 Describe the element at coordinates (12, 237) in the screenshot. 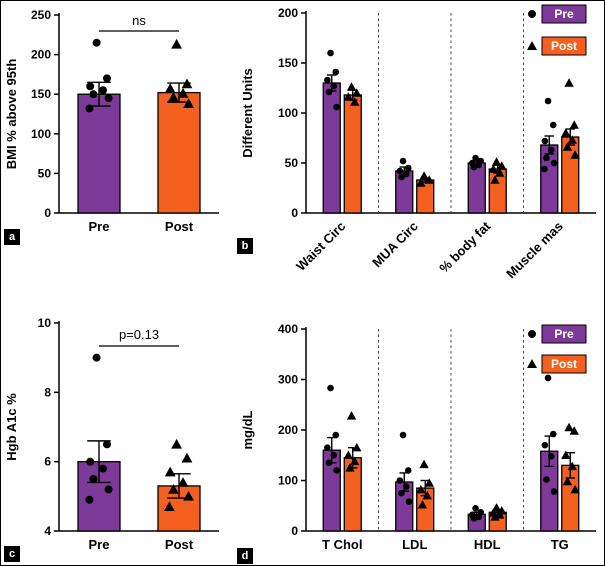

I see `panel-label-a: a` at that location.